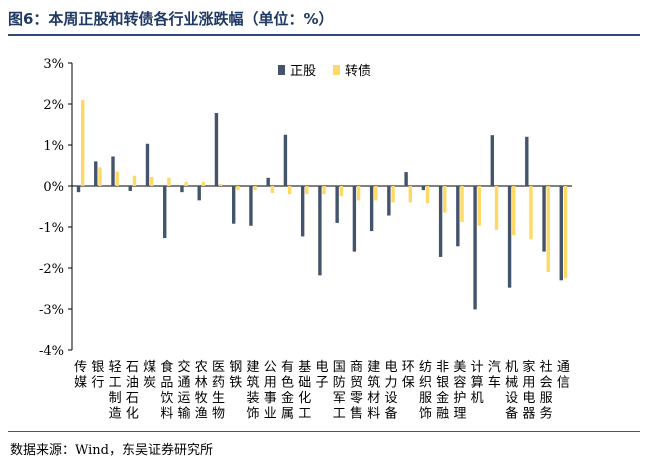 Image resolution: width=648 pixels, height=472 pixels. Describe the element at coordinates (132, 391) in the screenshot. I see `x-tick-label: 石油石化` at that location.